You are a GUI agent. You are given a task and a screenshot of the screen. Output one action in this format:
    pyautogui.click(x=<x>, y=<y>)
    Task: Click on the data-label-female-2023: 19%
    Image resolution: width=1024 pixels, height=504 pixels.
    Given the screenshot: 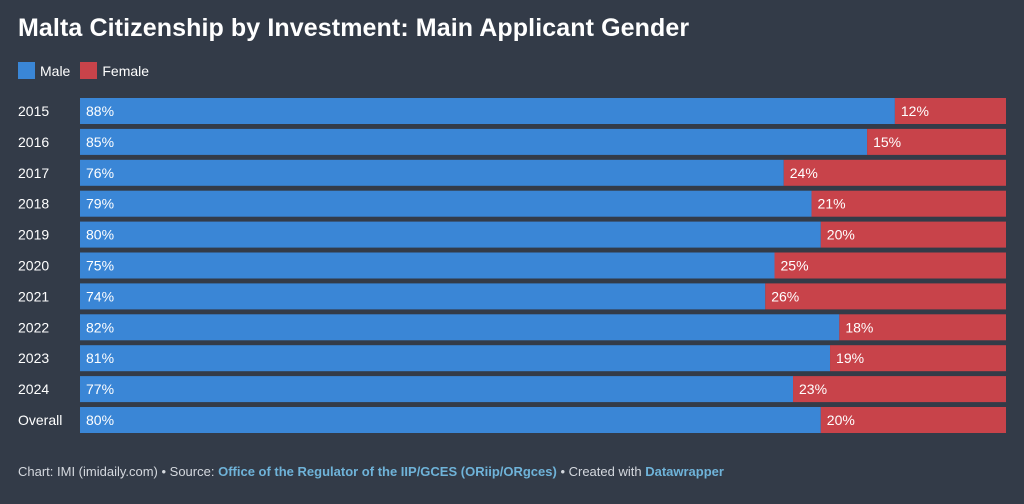 What is the action you would take?
    pyautogui.click(x=850, y=358)
    